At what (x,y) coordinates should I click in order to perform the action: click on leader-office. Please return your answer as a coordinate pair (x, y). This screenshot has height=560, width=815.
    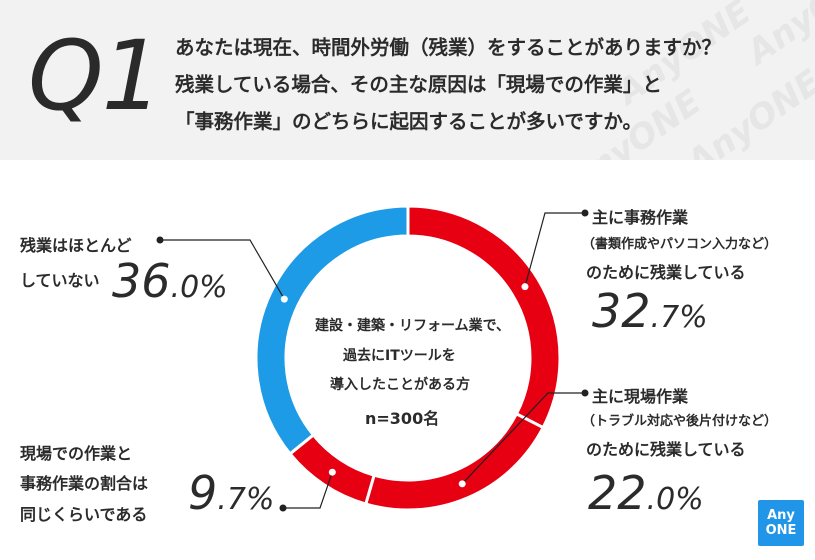
    Looking at the image, I should click on (555, 250).